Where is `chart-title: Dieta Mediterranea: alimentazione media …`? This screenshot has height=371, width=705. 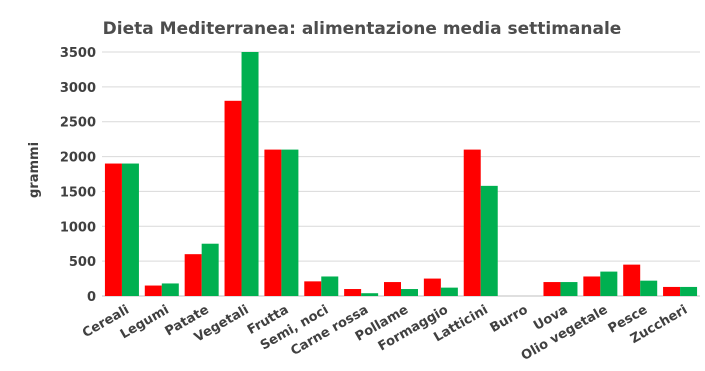 chart-title: Dieta Mediterranea: alimentazione media … is located at coordinates (362, 29).